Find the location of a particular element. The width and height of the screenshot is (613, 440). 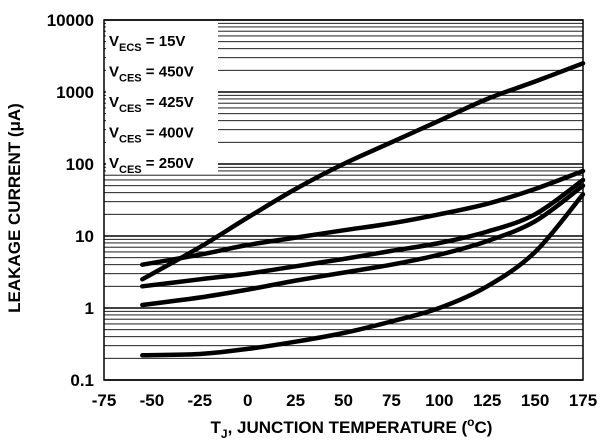

y-tick-label: 1000 is located at coordinates (75, 92).